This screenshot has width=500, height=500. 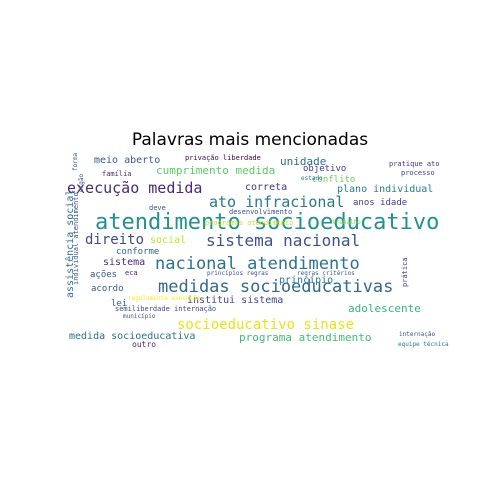 I want to click on word: regulamenta execução, so click(x=164, y=298).